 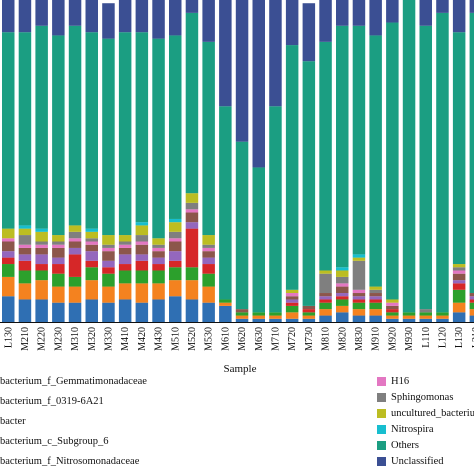 I want to click on bar-segment-M920-s3, so click(x=392, y=311).